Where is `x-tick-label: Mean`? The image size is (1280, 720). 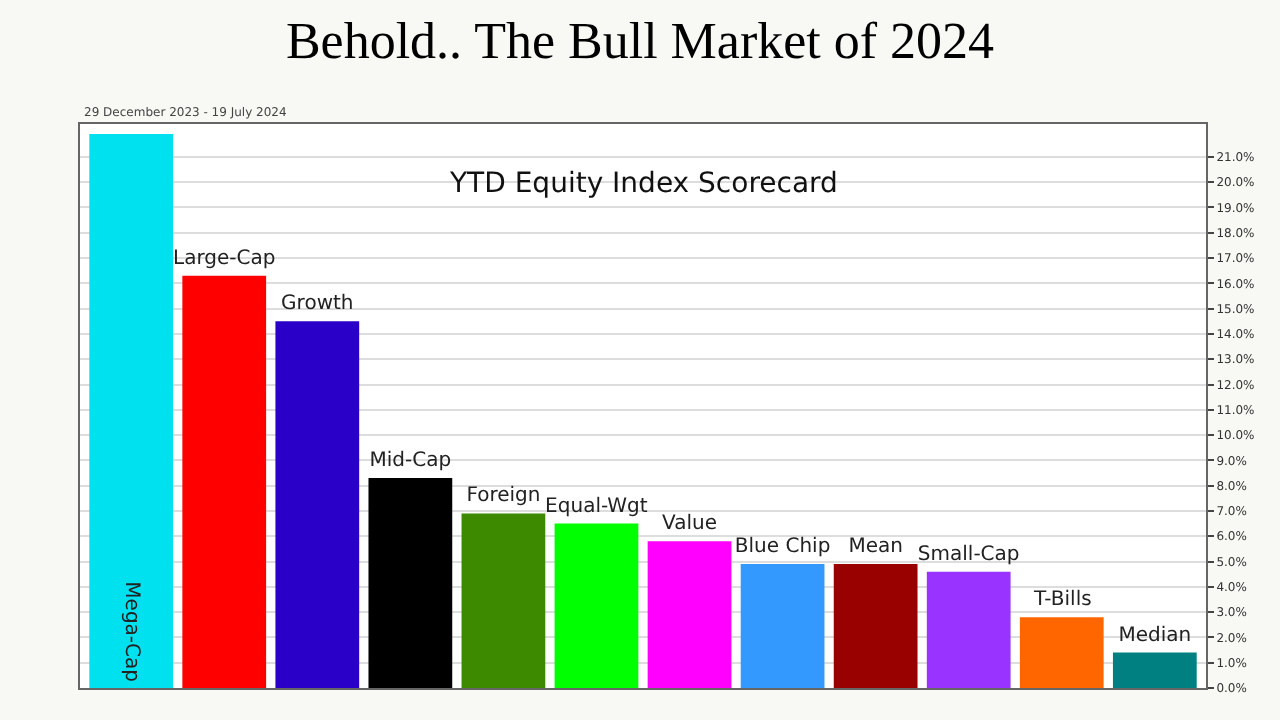
x-tick-label: Mean is located at coordinates (875, 547).